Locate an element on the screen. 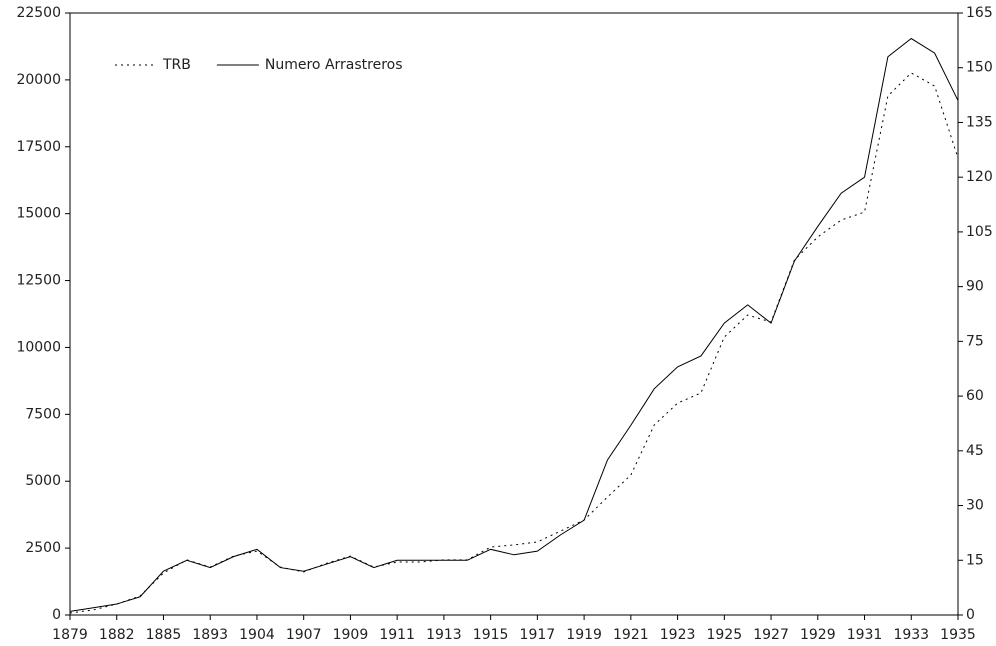  x-tick-label: 1904 is located at coordinates (257, 635).